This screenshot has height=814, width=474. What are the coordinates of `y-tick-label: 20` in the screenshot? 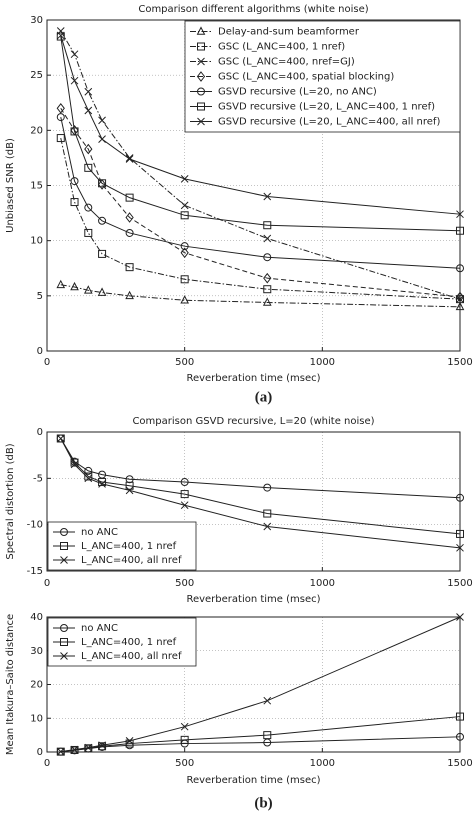 It's located at (36, 685).